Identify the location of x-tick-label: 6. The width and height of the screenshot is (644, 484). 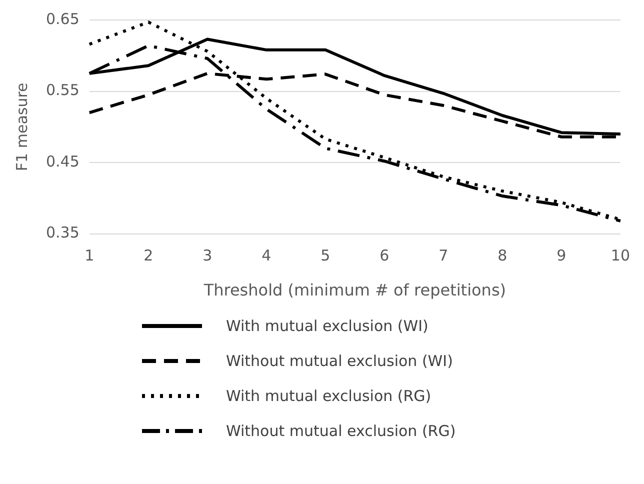
(385, 255).